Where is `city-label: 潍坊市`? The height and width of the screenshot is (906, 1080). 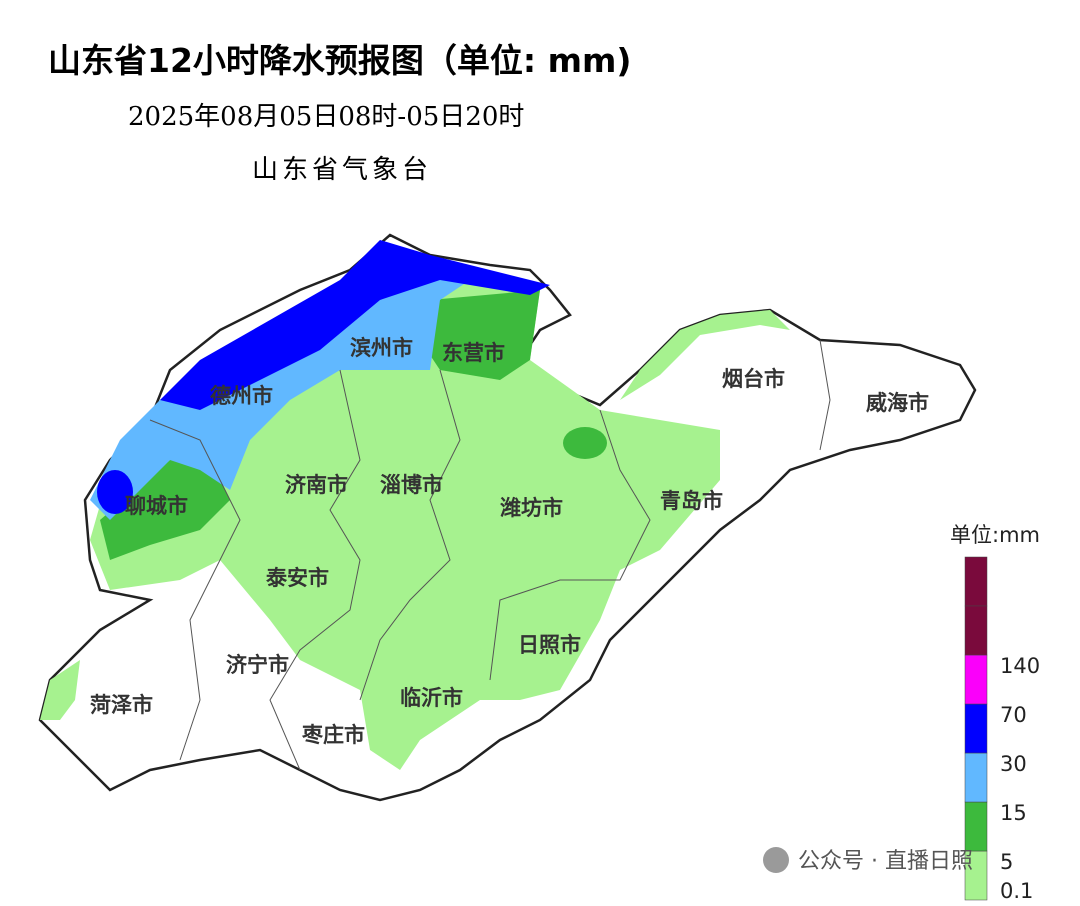
city-label: 潍坊市 is located at coordinates (531, 508).